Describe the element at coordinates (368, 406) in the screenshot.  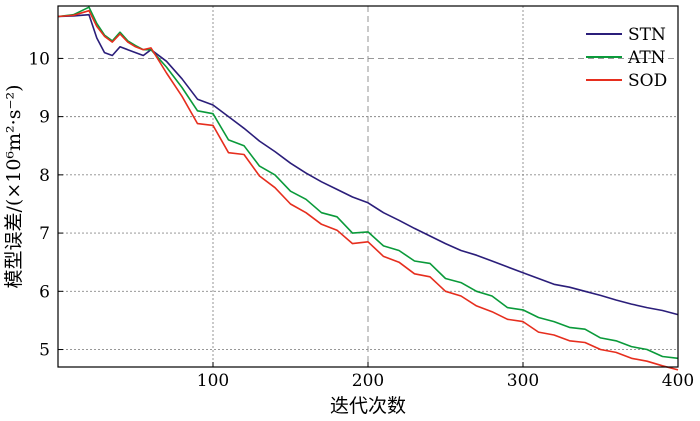
I see `x-axis-title: 迭代次数` at that location.